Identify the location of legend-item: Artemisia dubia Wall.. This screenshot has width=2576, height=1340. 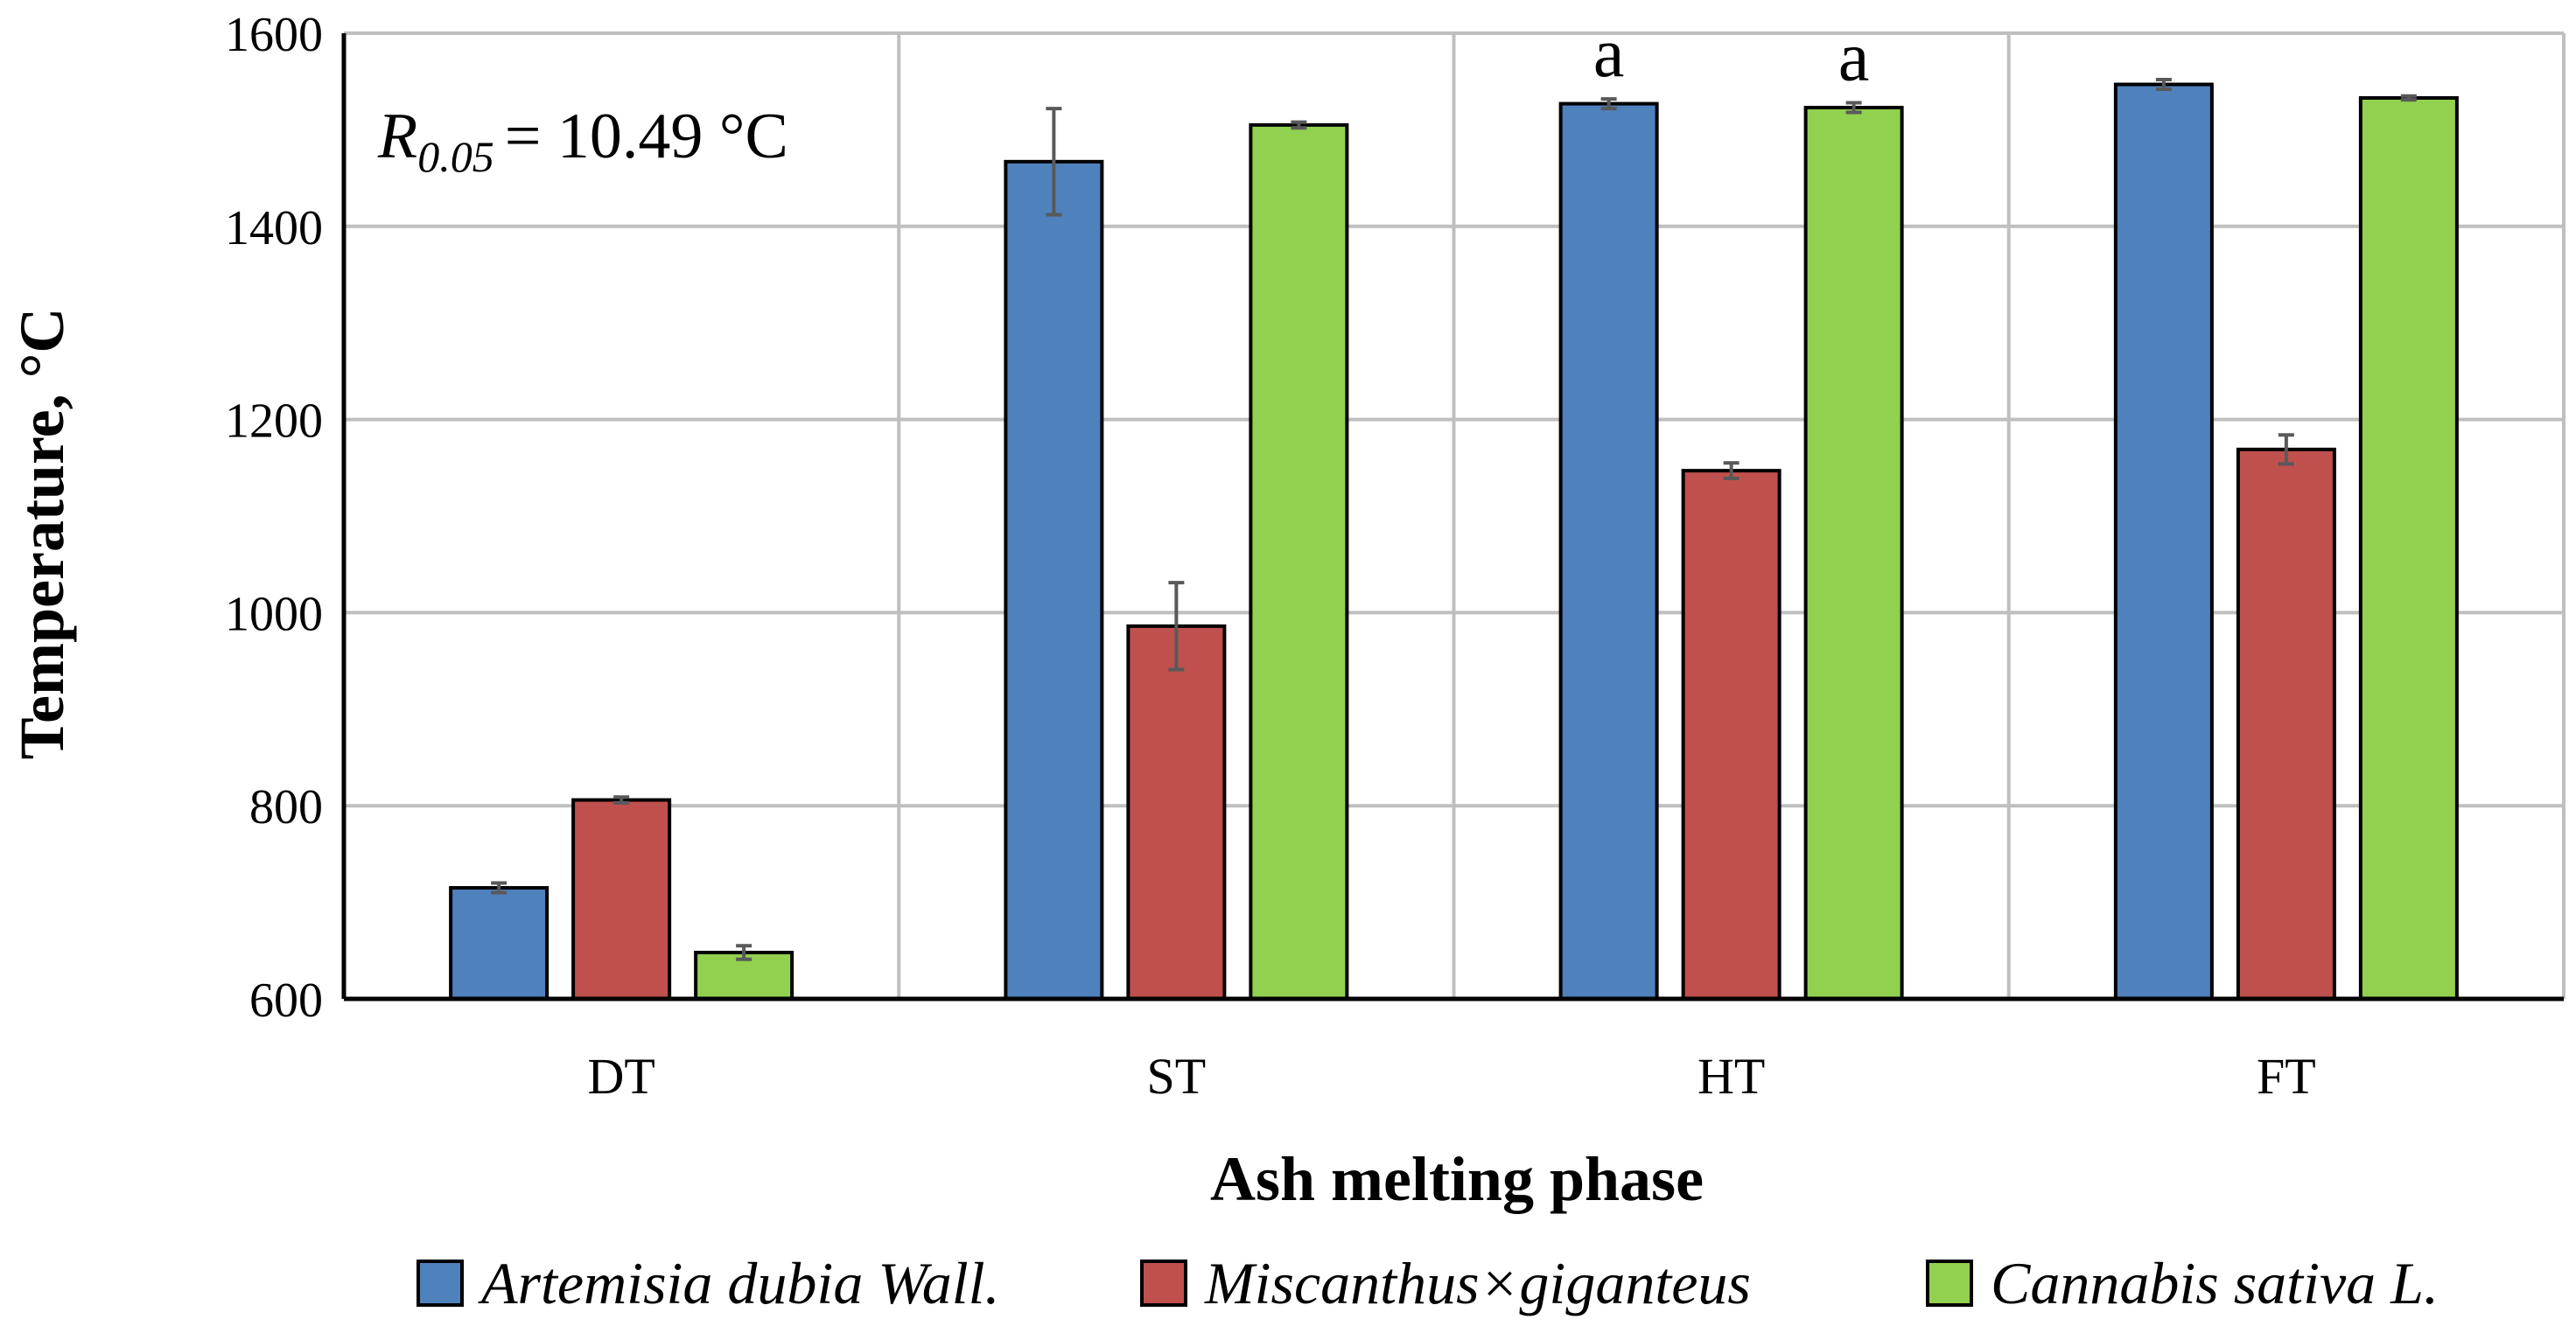
(708, 1283).